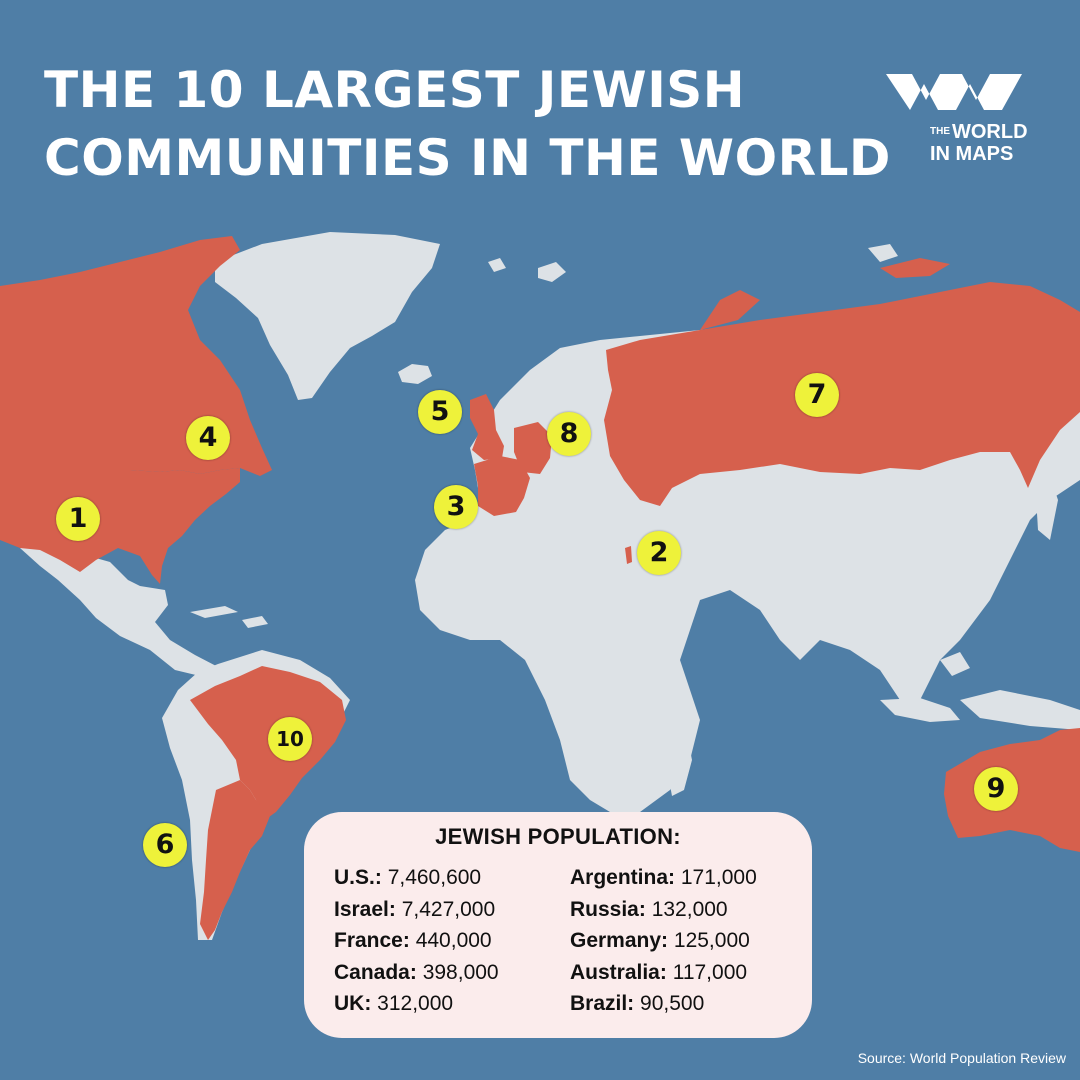 The image size is (1080, 1080). I want to click on legend-row: Canada: 398,000, so click(416, 973).